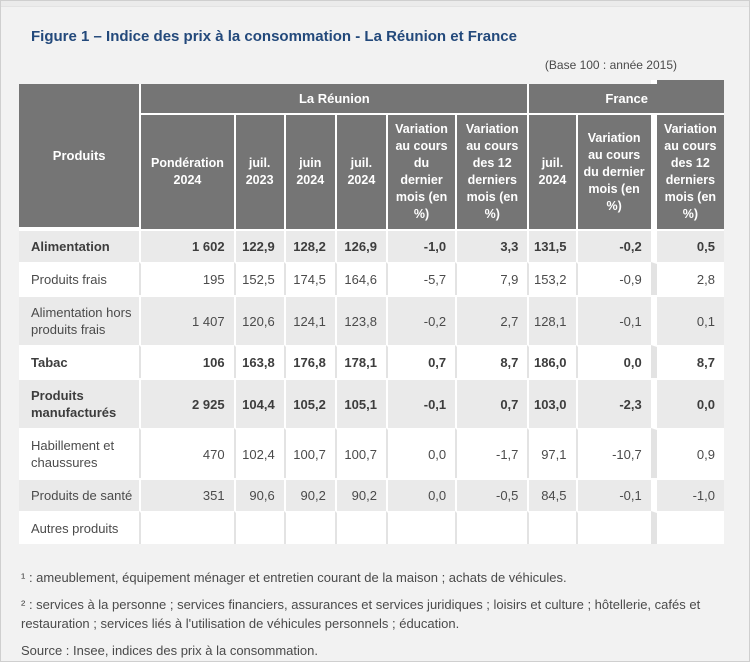 This screenshot has width=750, height=662. Describe the element at coordinates (309, 172) in the screenshot. I see `column-header-2: juin 2024` at that location.